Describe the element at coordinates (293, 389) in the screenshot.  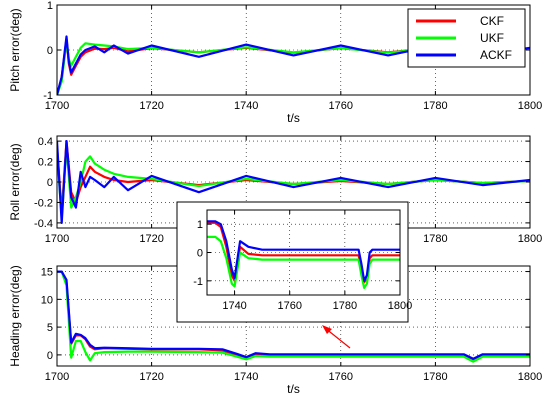
I see `heading-xlabel: t/s` at that location.